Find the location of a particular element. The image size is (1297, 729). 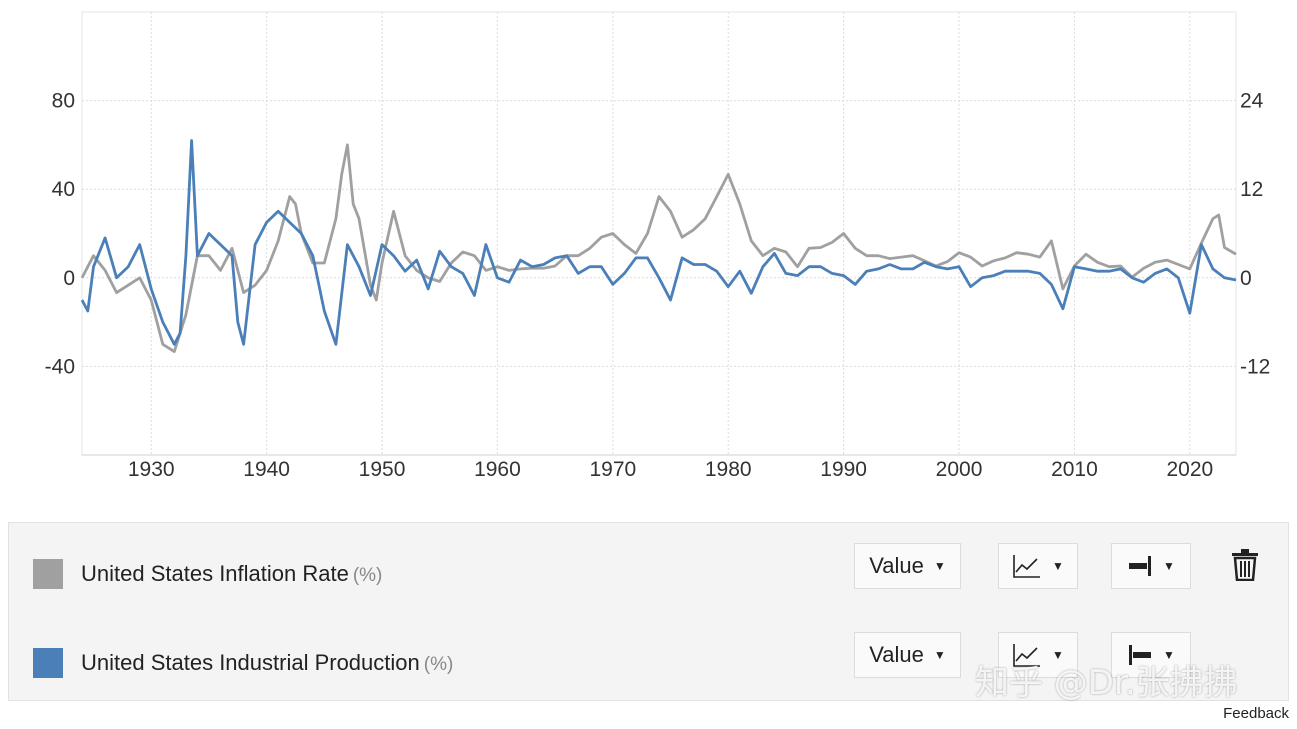

left-axis-icon is located at coordinates (1140, 655).